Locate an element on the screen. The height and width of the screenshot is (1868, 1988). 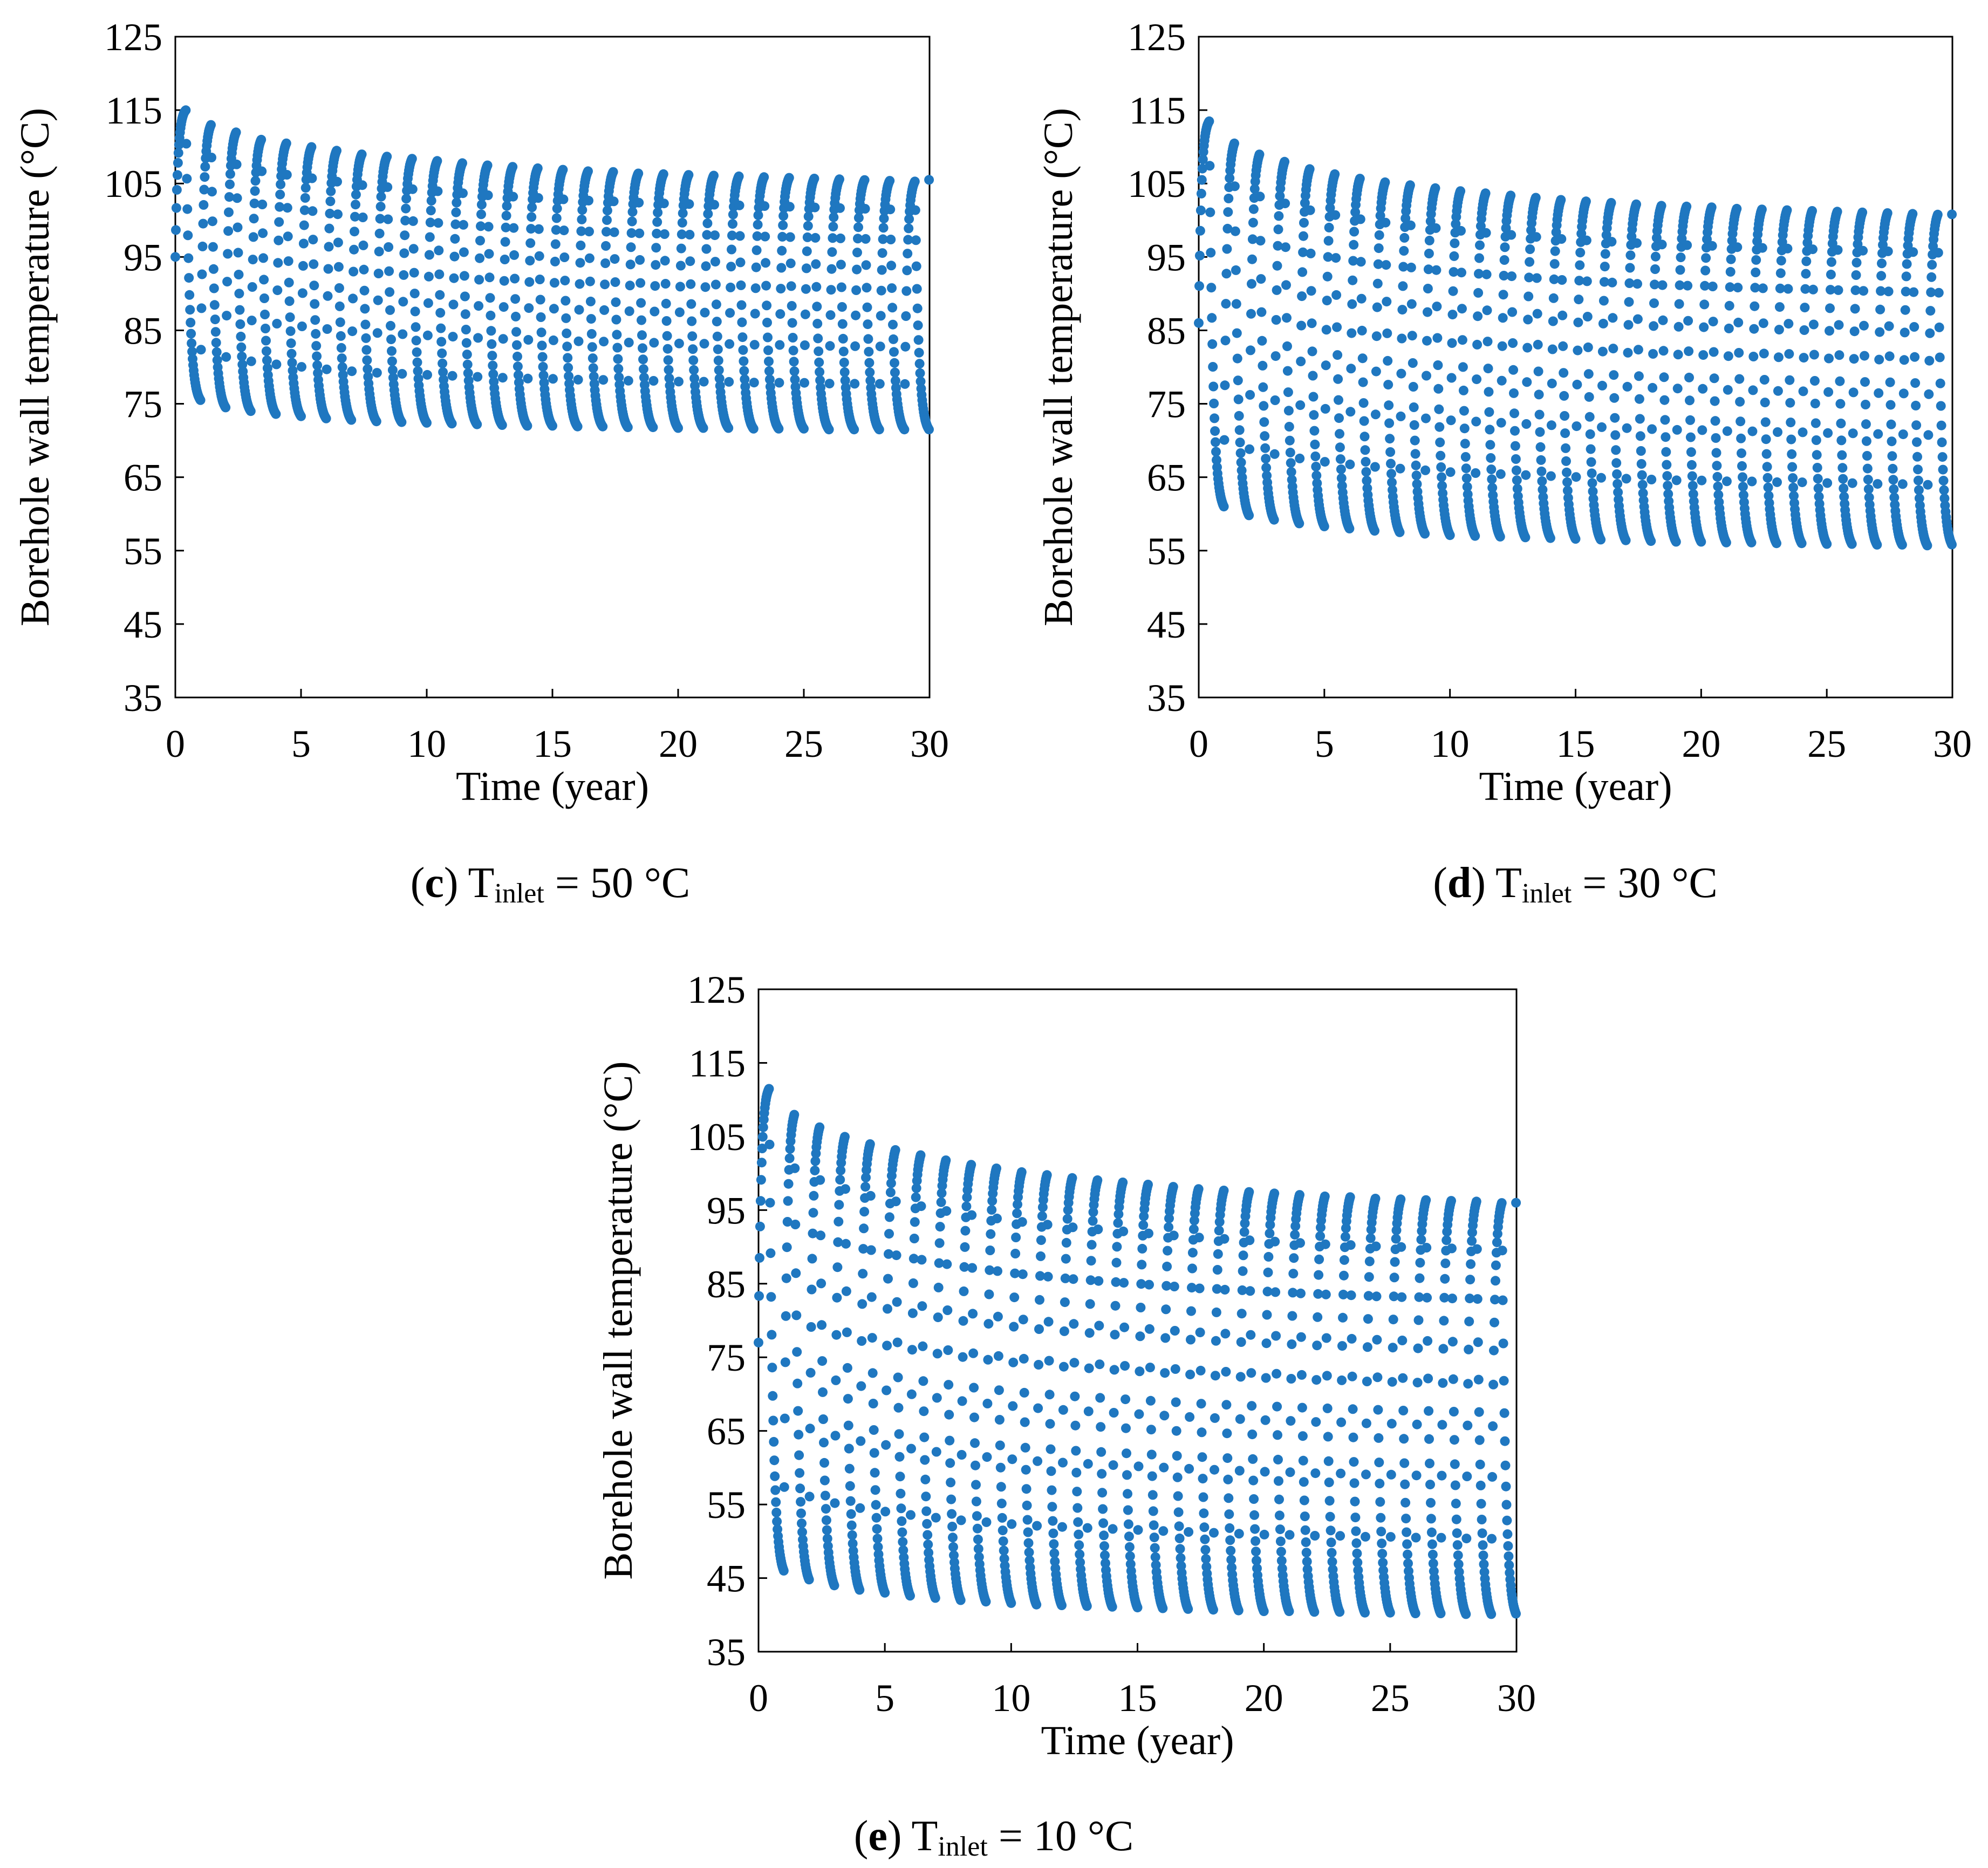
y-tick-label: 115 is located at coordinates (717, 1063).